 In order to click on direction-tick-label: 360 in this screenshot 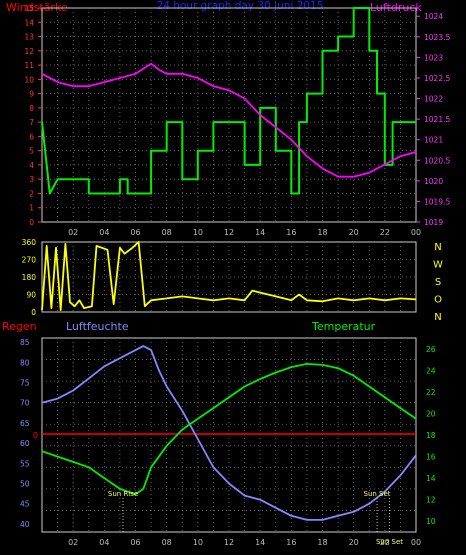, I will do `click(29, 242)`.